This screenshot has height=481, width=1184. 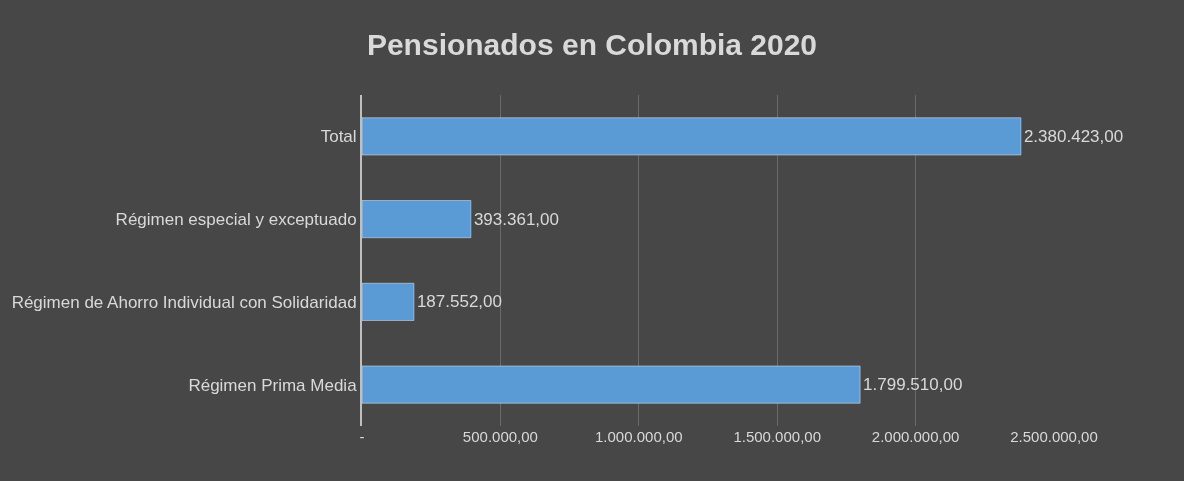 I want to click on x-tick-label: 1.000.000,00, so click(x=639, y=436).